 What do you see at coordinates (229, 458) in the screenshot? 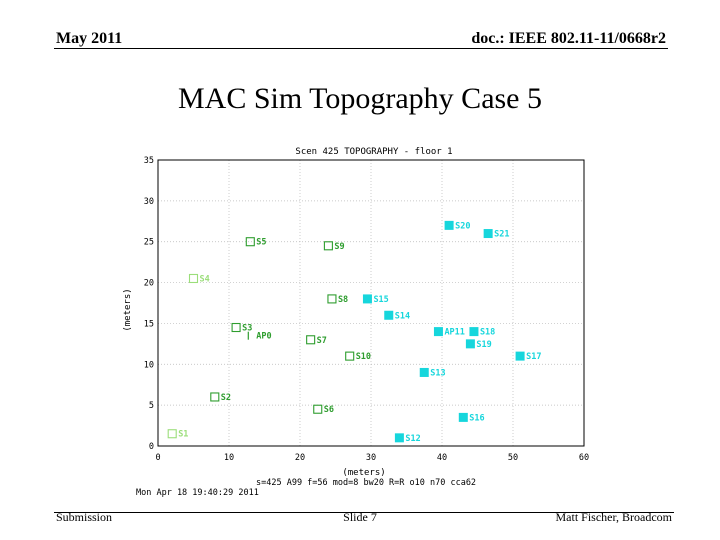
I see `x-tick-label: 10` at bounding box center [229, 458].